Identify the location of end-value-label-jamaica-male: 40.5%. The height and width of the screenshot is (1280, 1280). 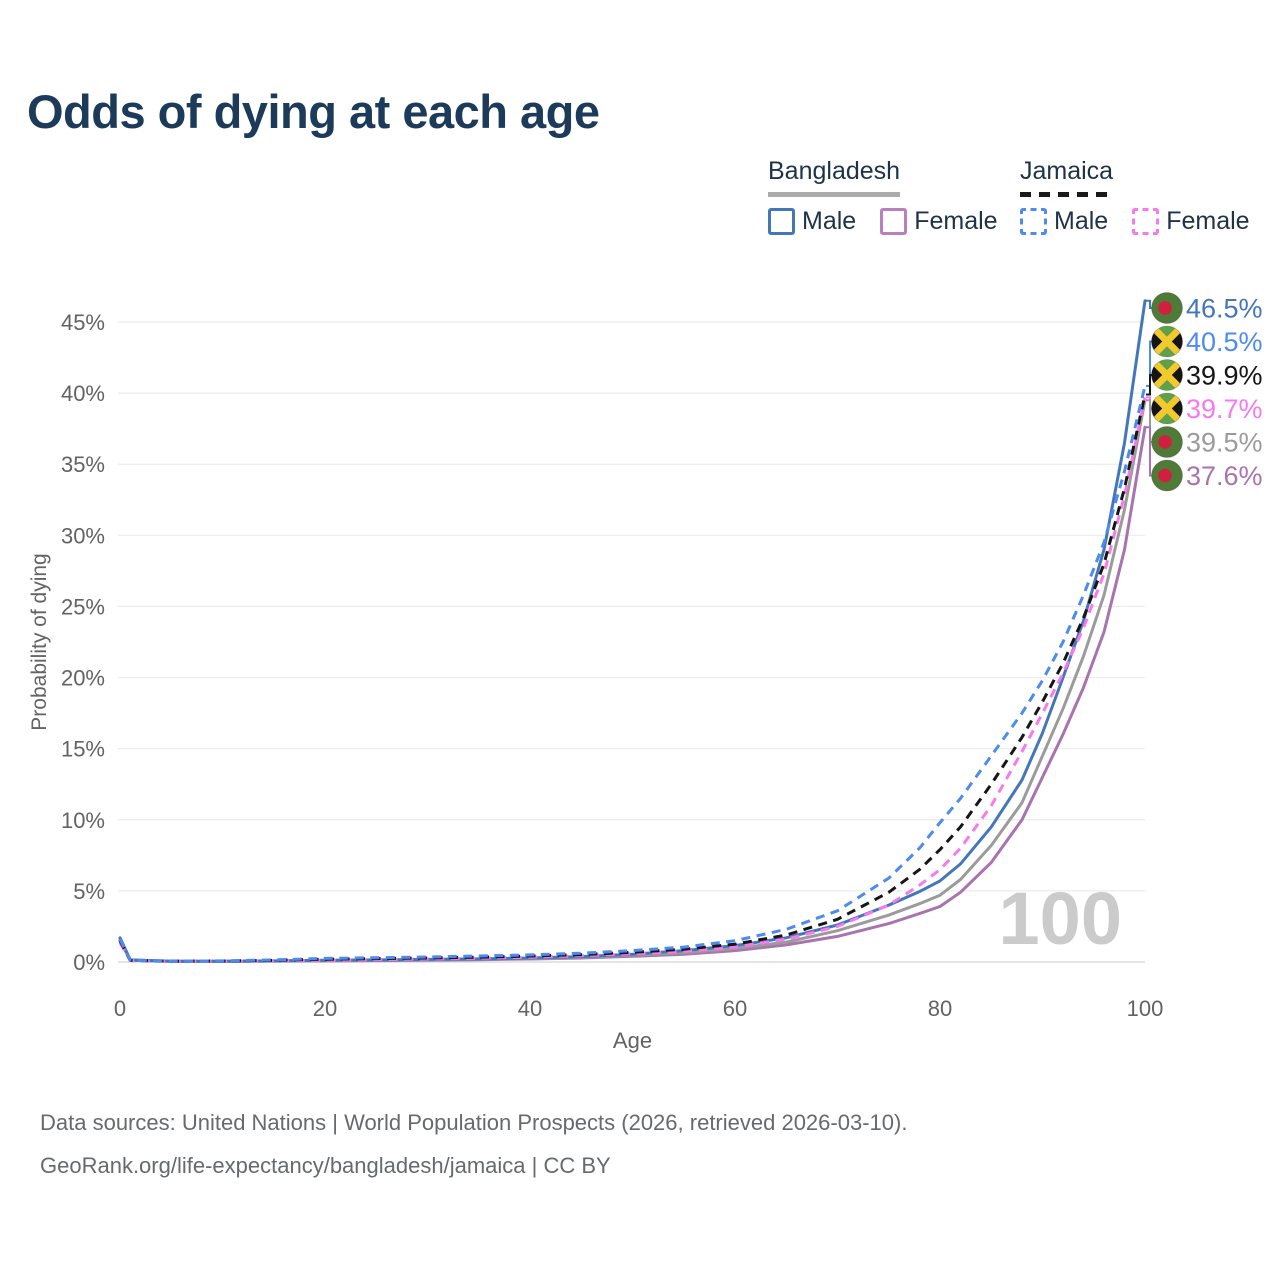
(1224, 342).